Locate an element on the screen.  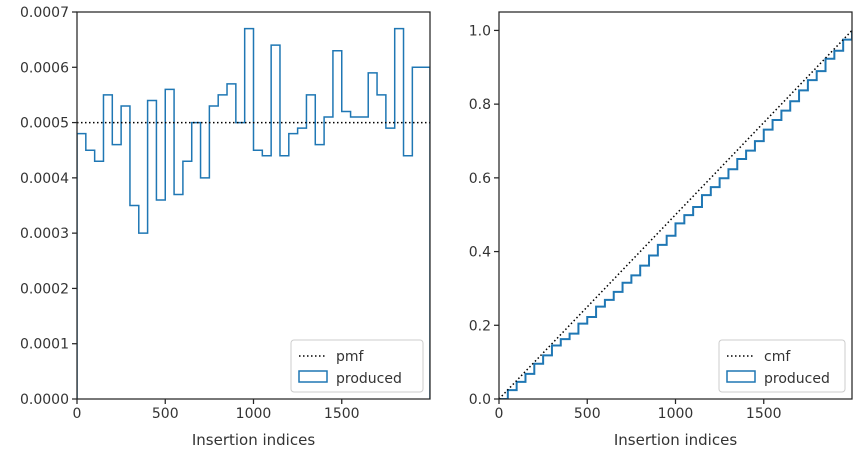
y-tick-label: 0.0004 is located at coordinates (44, 179).